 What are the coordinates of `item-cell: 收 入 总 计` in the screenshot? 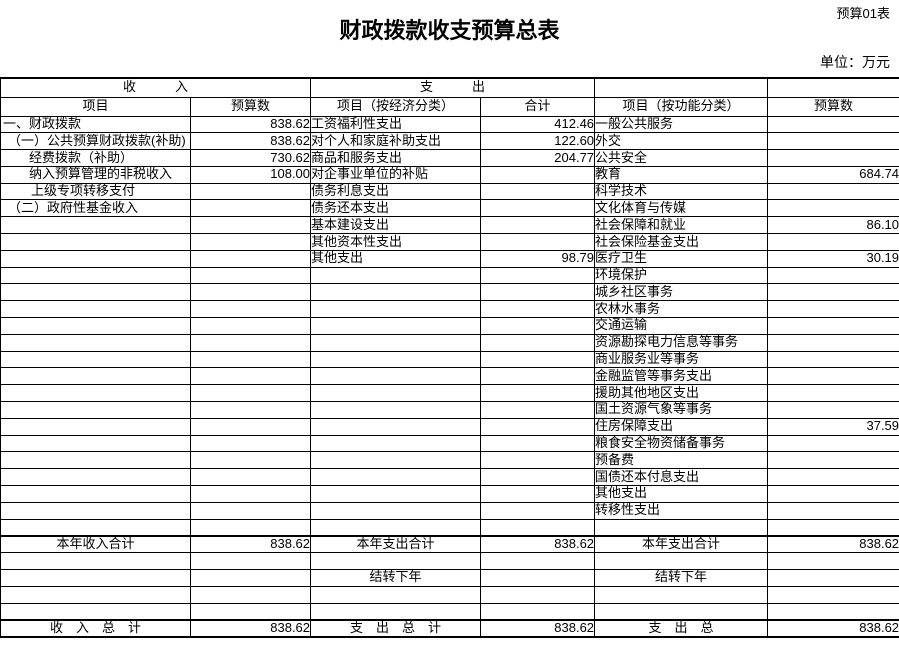 It's located at (95, 628).